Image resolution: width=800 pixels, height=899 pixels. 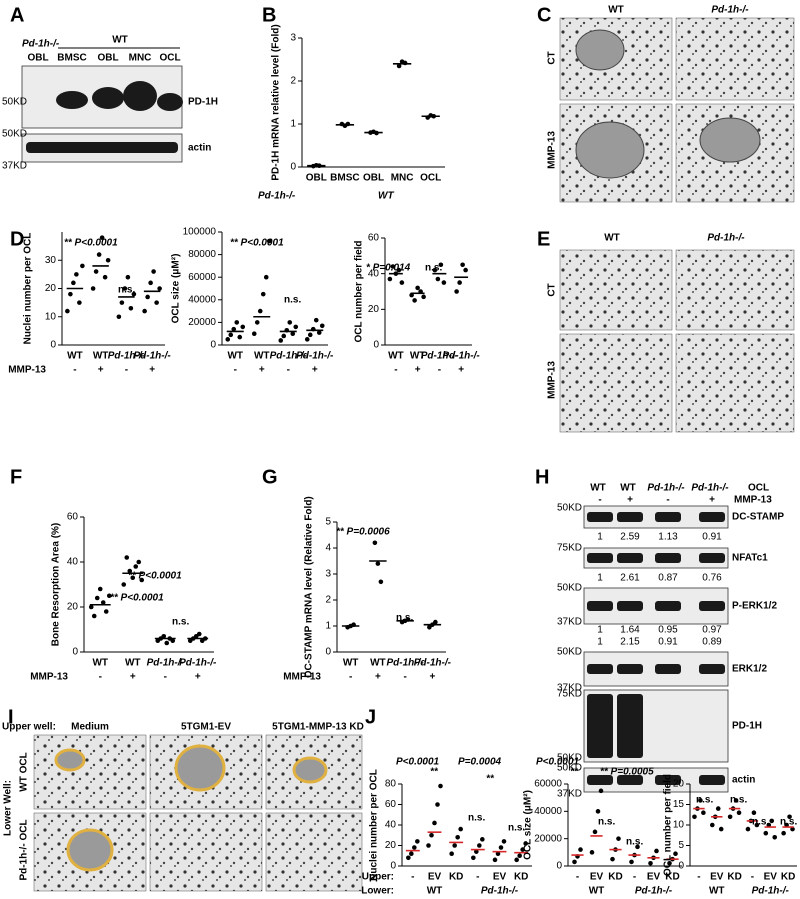 What do you see at coordinates (627, 772) in the screenshot?
I see `annotation: ** P=0.0005` at bounding box center [627, 772].